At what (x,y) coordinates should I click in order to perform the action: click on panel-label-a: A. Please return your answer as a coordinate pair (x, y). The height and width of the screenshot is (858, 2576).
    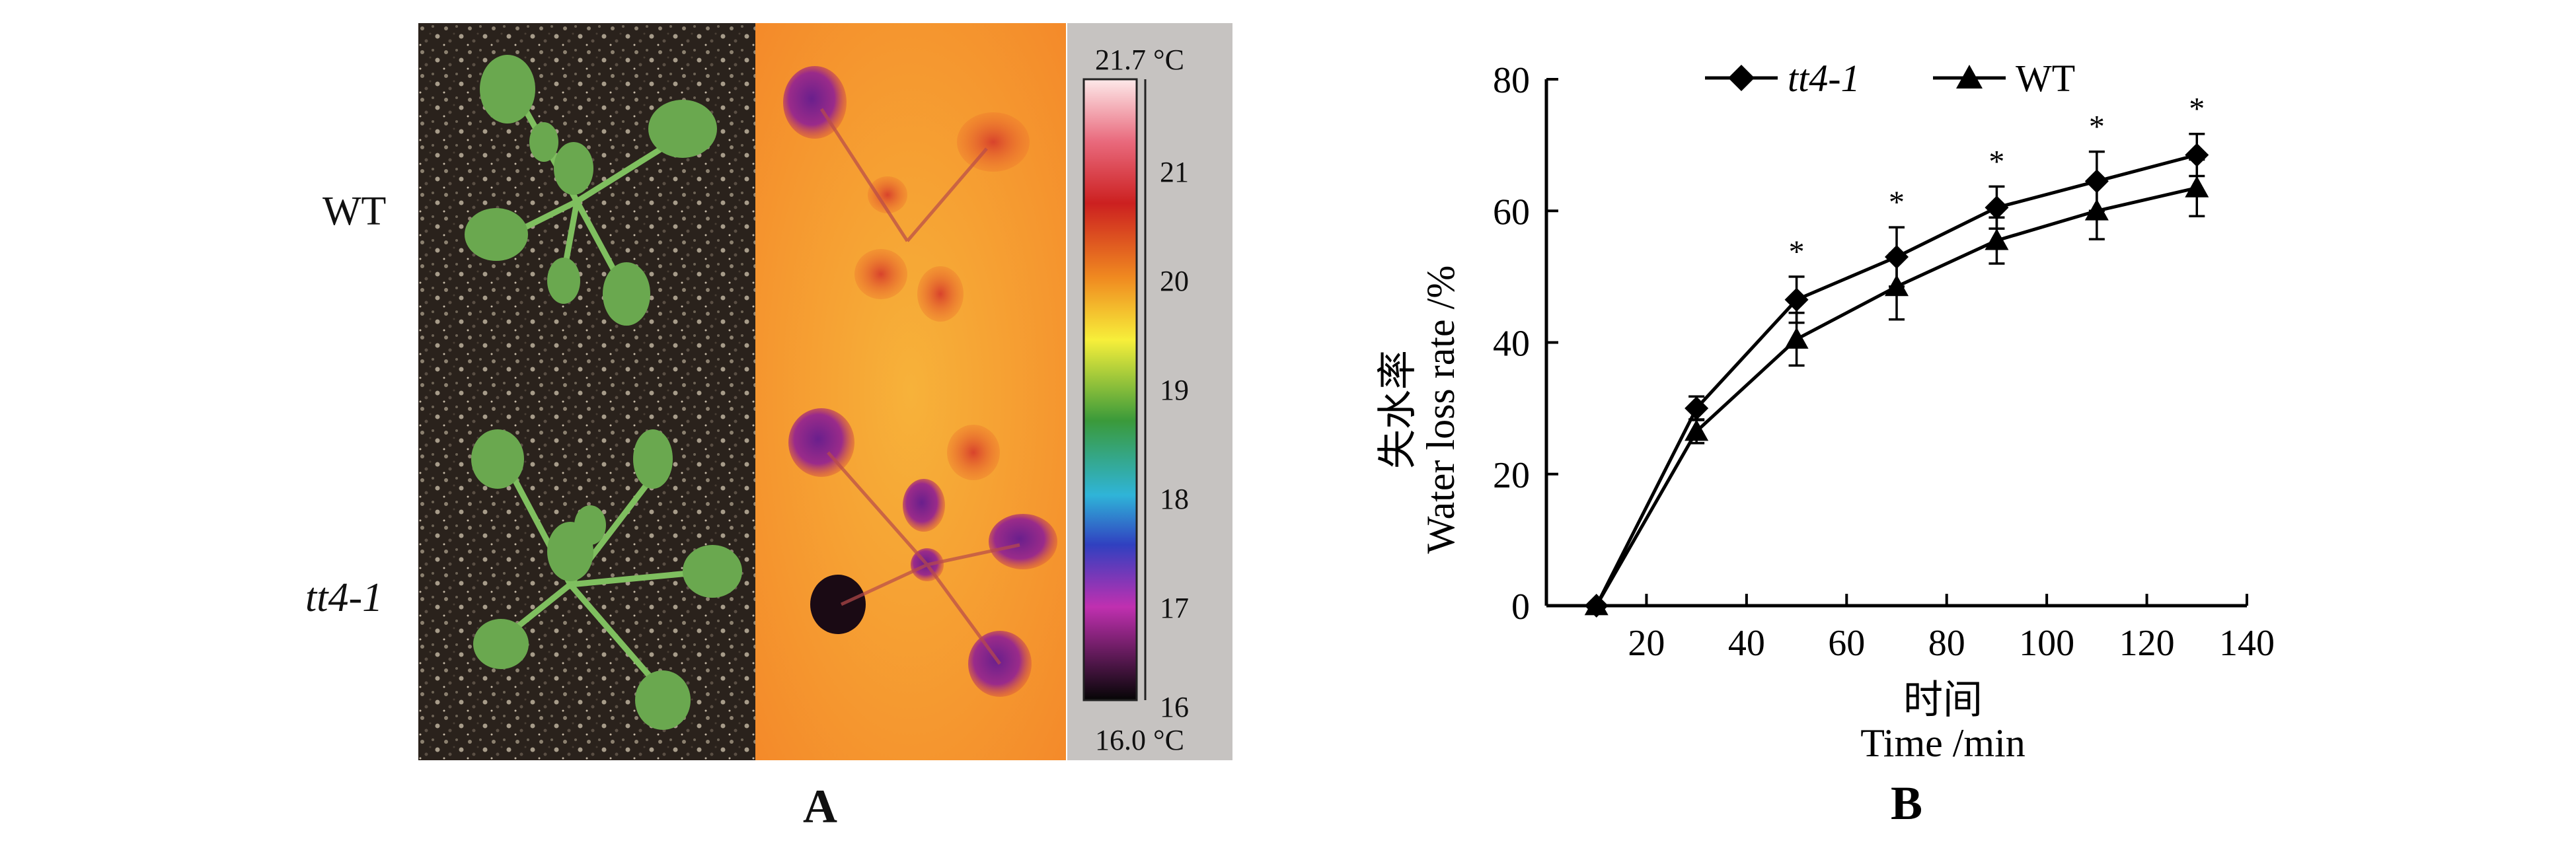
    Looking at the image, I should click on (820, 806).